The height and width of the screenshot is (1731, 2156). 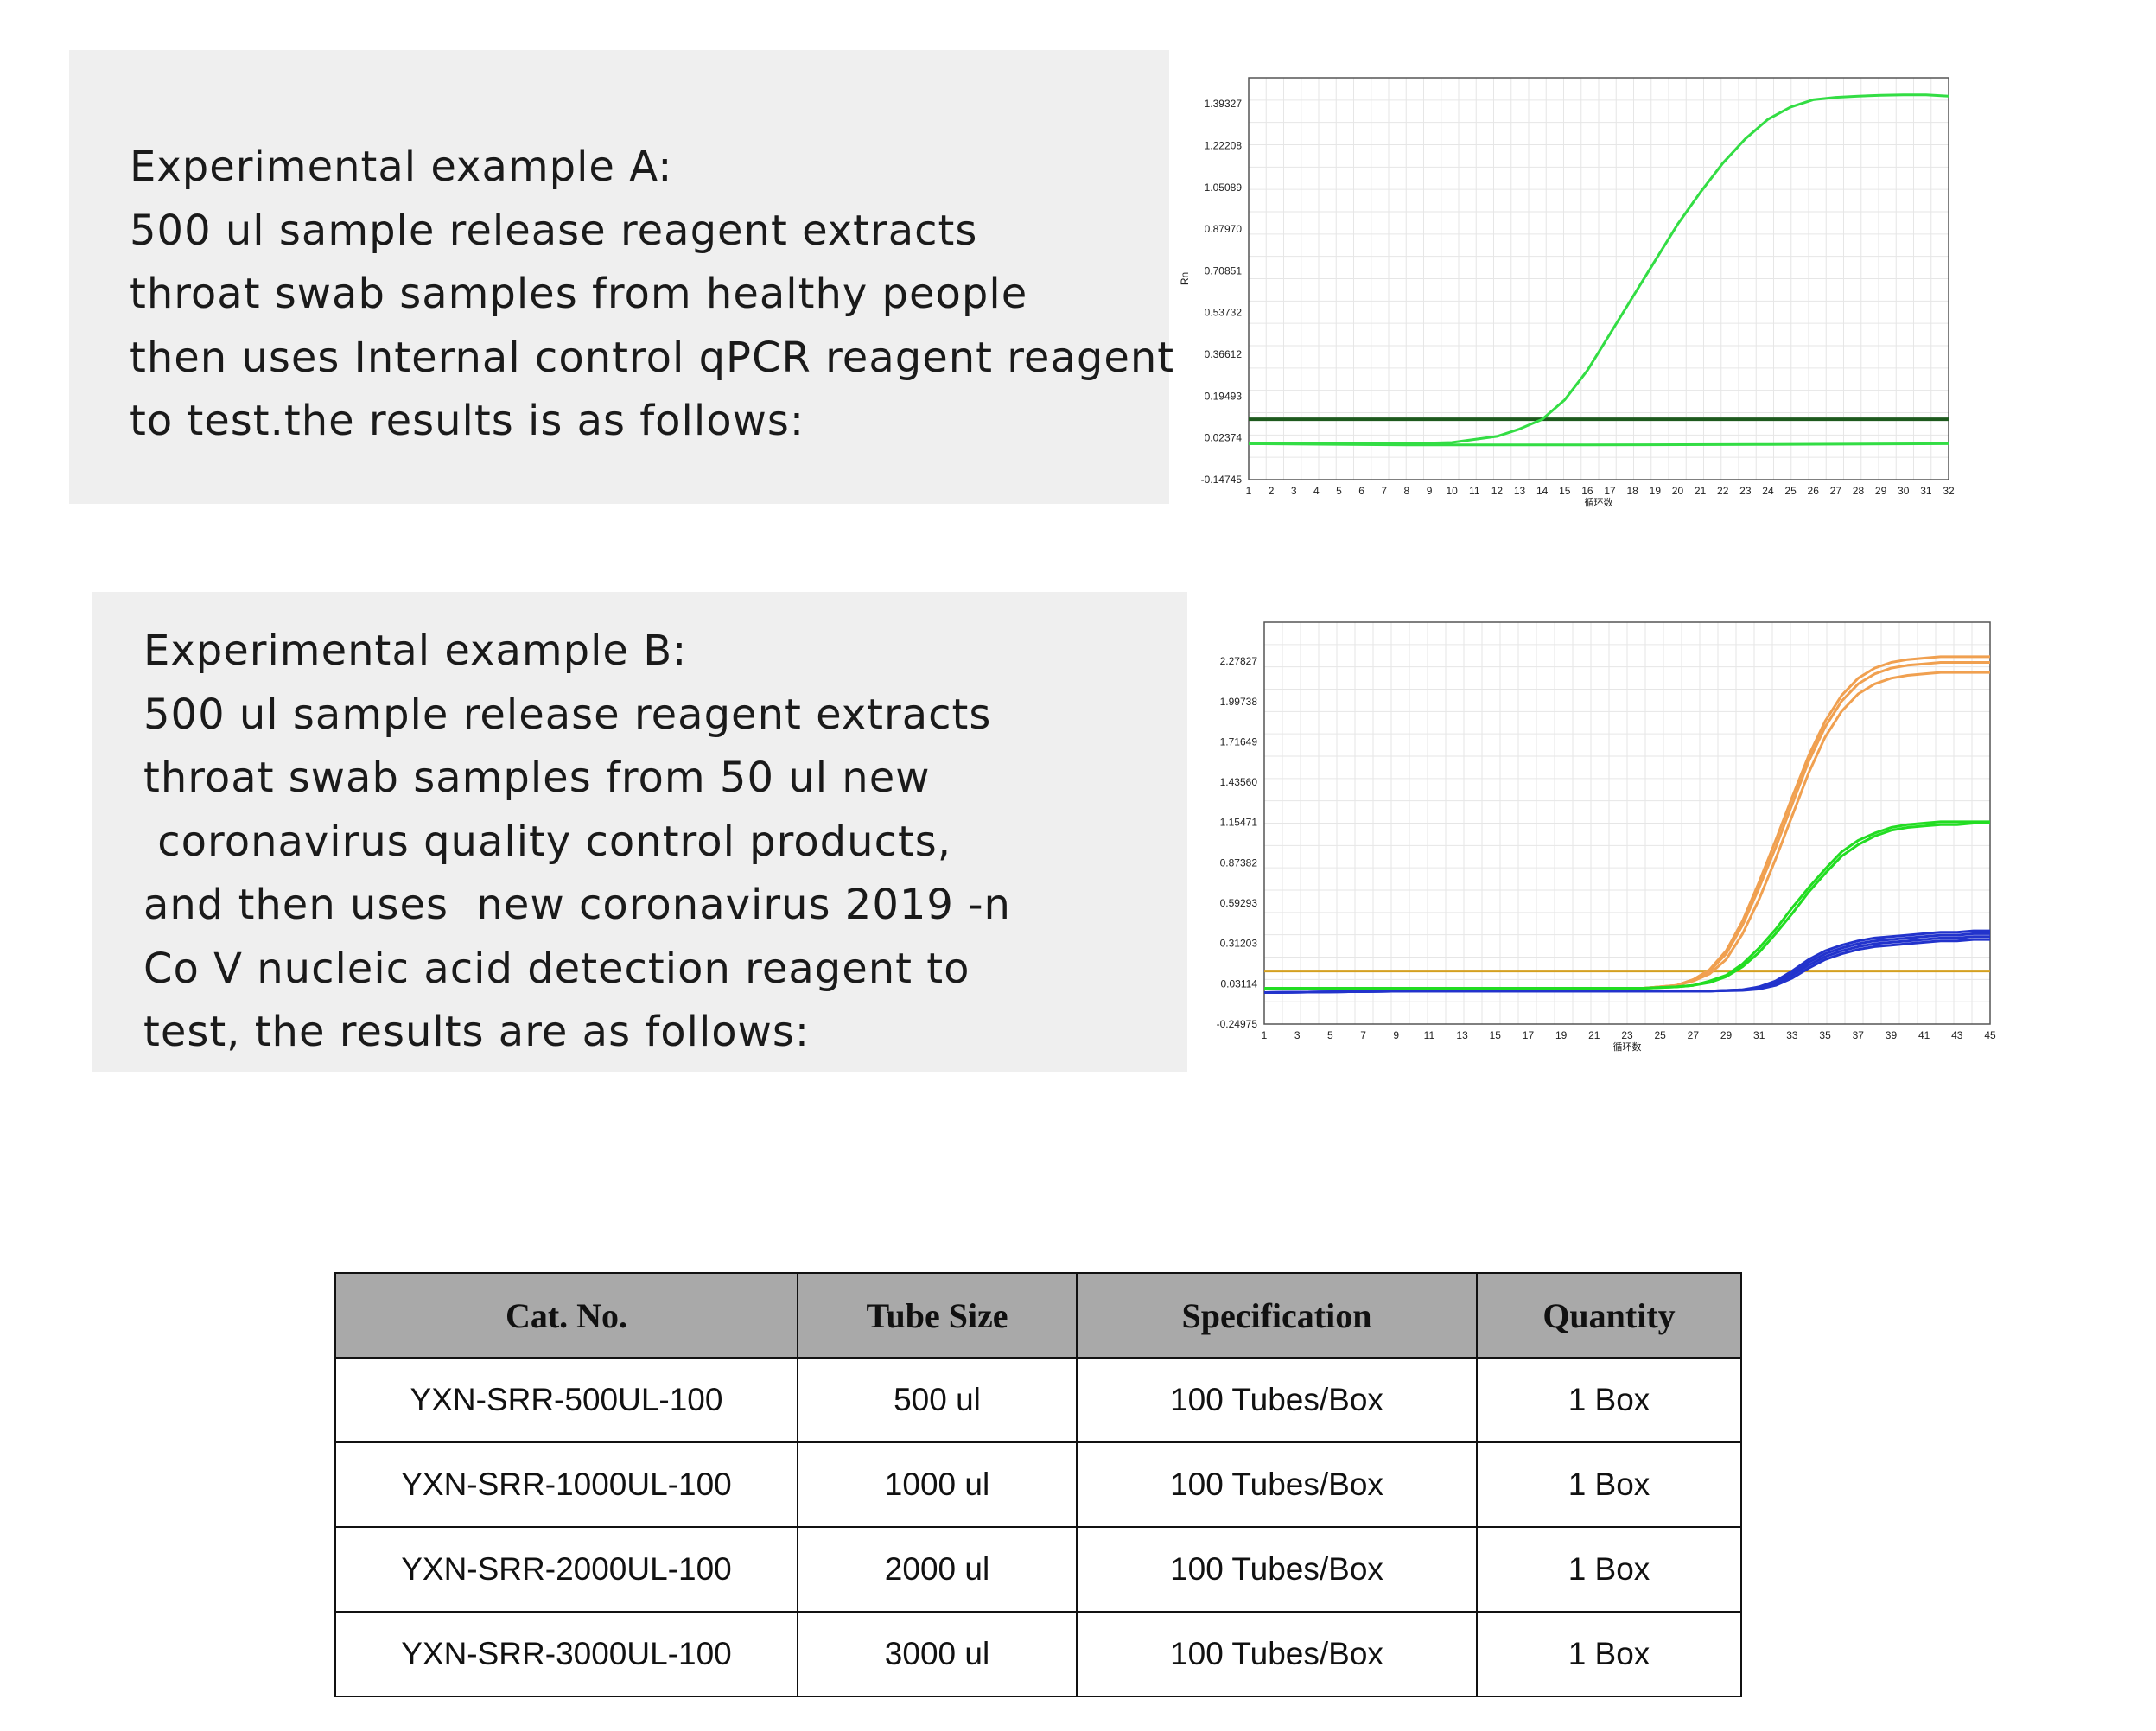 What do you see at coordinates (1497, 491) in the screenshot?
I see `x-tick-label: 12` at bounding box center [1497, 491].